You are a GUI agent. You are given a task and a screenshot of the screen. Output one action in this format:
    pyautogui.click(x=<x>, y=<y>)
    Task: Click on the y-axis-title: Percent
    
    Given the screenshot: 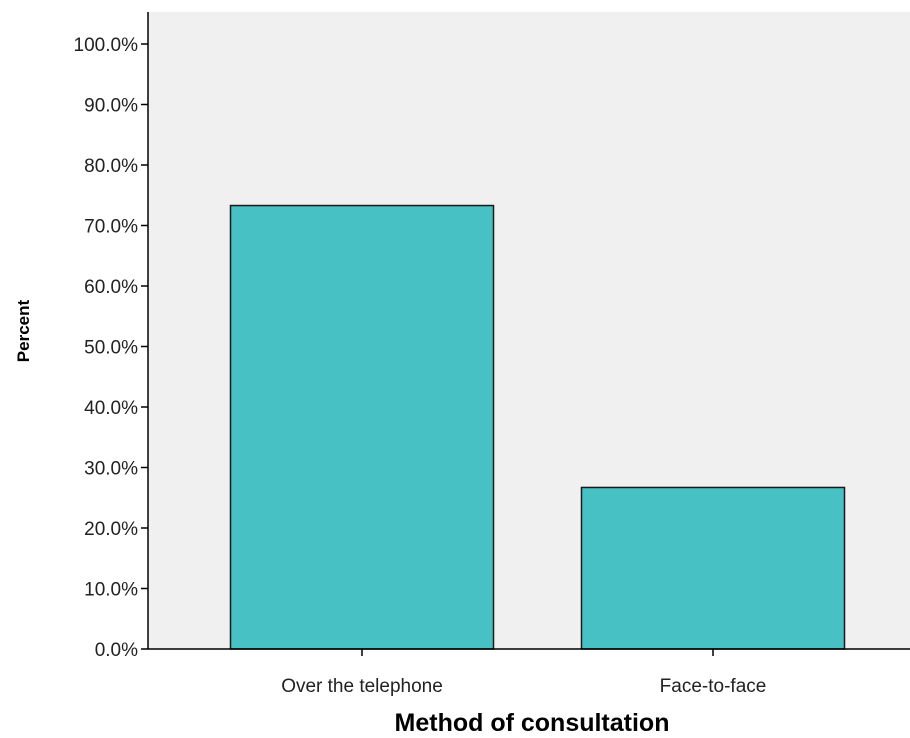 What is the action you would take?
    pyautogui.click(x=23, y=330)
    